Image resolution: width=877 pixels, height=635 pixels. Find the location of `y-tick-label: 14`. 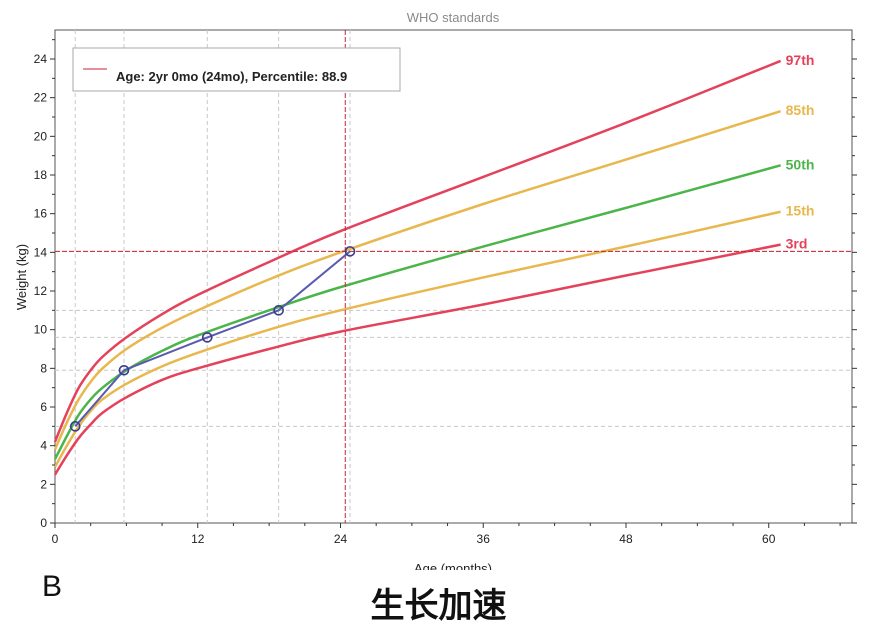

y-tick-label: 14 is located at coordinates (41, 252).